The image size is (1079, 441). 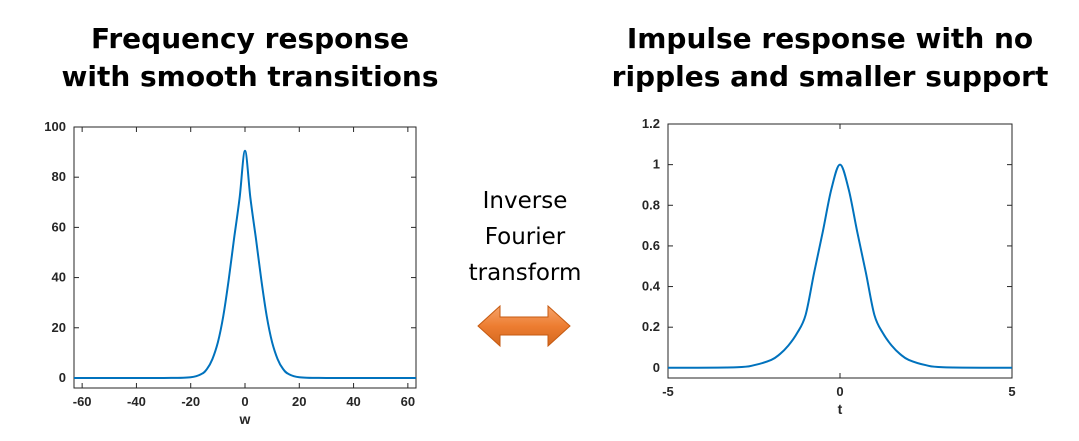 What do you see at coordinates (59, 277) in the screenshot?
I see `y-tick-label: 40` at bounding box center [59, 277].